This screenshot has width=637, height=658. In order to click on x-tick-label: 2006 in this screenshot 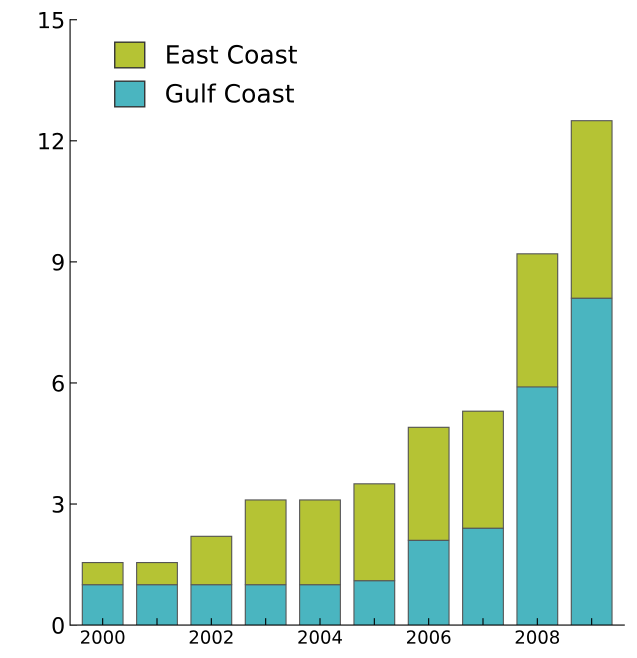, I will do `click(428, 637)`.